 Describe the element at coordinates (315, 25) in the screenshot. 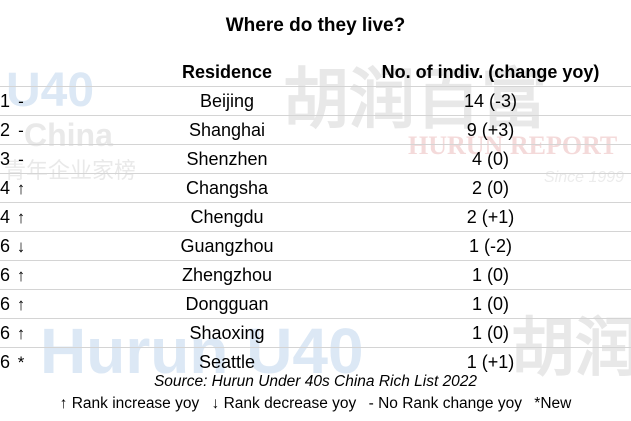

I see `page-title: Where do they live?` at that location.